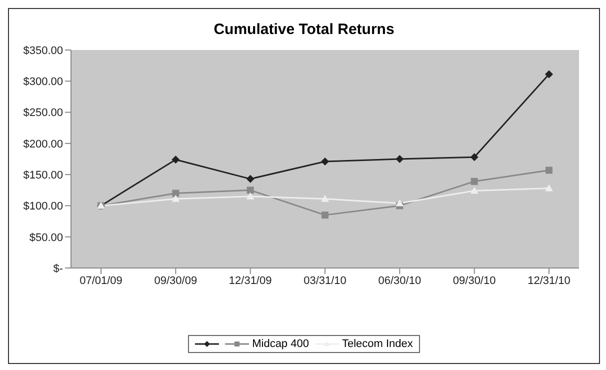 The image size is (606, 370). I want to click on y-tick-label: $50.00, so click(46, 238).